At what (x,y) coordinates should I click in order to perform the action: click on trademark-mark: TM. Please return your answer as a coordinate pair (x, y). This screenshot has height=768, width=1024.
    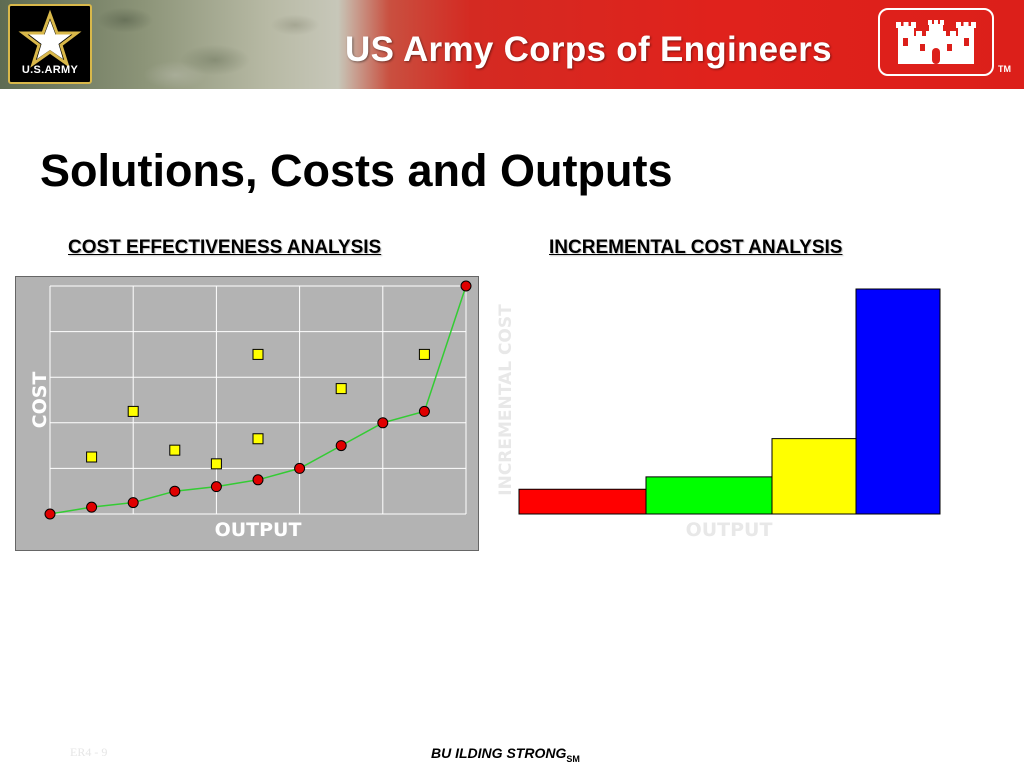
    Looking at the image, I should click on (1004, 69).